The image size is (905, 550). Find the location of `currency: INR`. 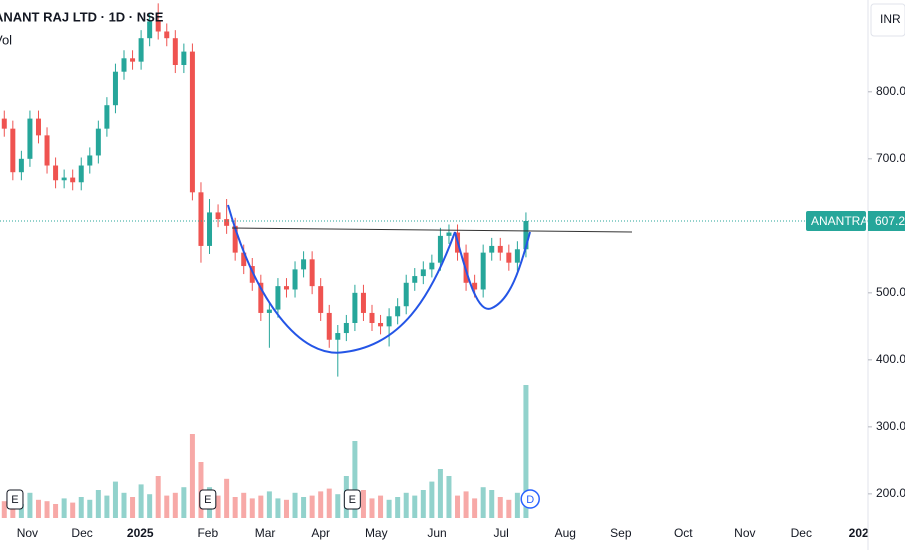

currency: INR is located at coordinates (890, 19).